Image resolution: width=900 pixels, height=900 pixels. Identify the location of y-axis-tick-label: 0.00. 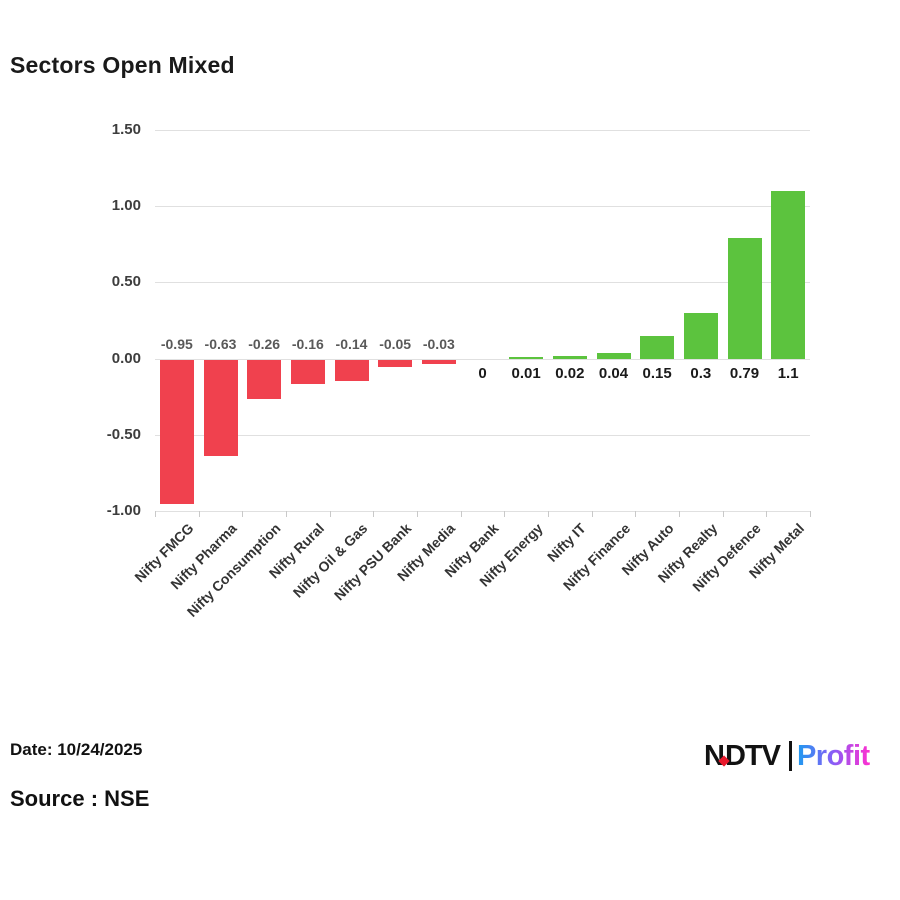
(126, 358).